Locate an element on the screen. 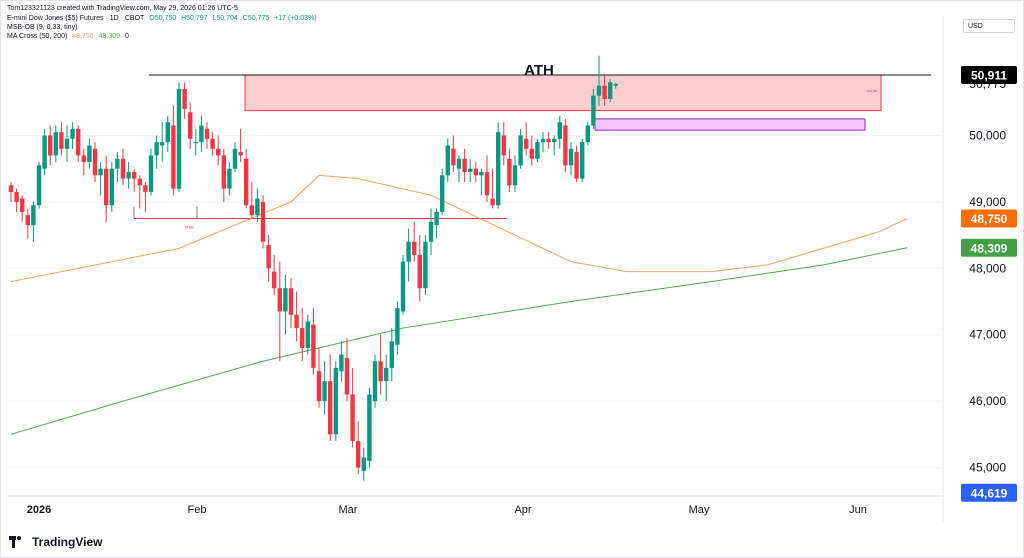 Image resolution: width=1024 pixels, height=558 pixels. price-badge-label-2: 48,309 is located at coordinates (989, 248).